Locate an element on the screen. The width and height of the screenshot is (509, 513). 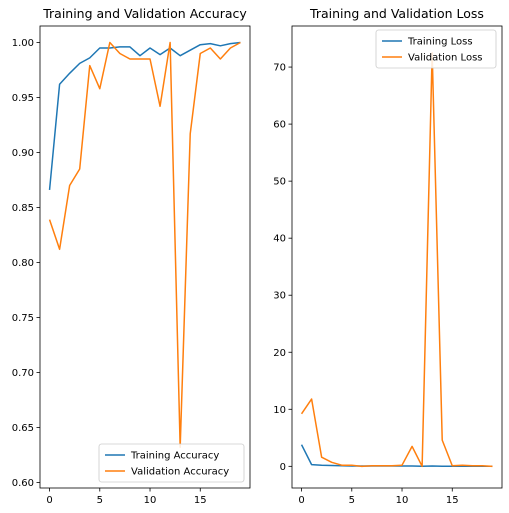
chart-title: Training and Validation Accuracy is located at coordinates (144, 13).